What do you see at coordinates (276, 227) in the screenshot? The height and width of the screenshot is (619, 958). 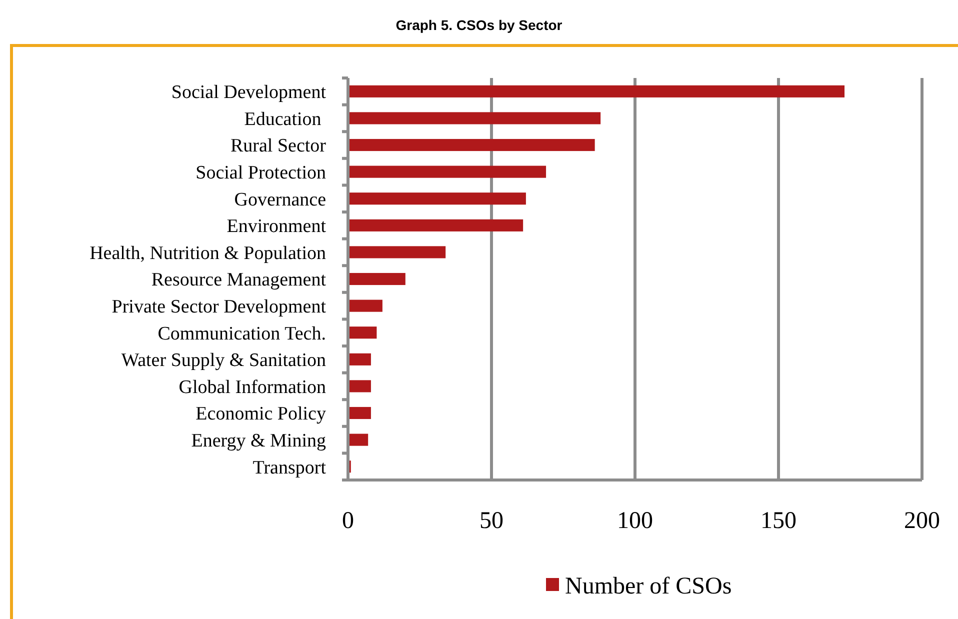 I see `y-tick-label: Environment` at bounding box center [276, 227].